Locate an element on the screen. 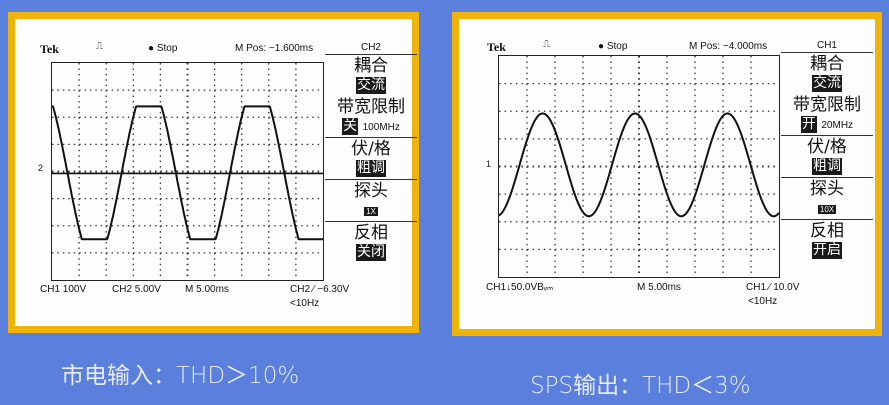 Image resolution: width=889 pixels, height=405 pixels. channel-menu: CH1 耦合 交流 带宽限制开 20MHz 伏/格 粗调 探头 10X 反相 开启 is located at coordinates (827, 150).